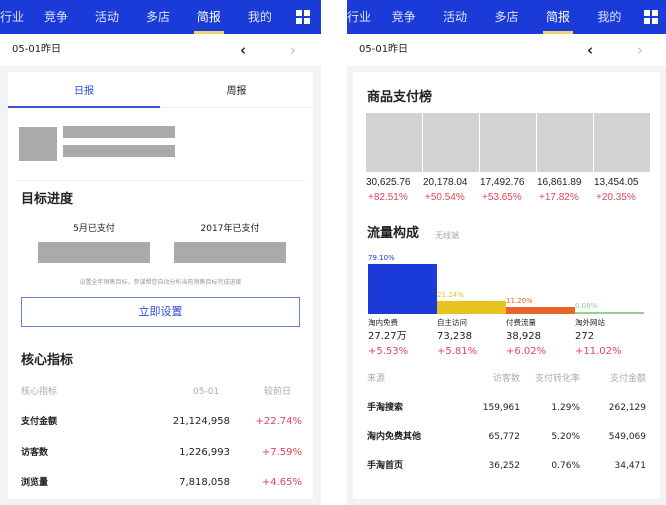 The width and height of the screenshot is (666, 505). What do you see at coordinates (84, 92) in the screenshot?
I see `tab-daily: 日报` at bounding box center [84, 92].